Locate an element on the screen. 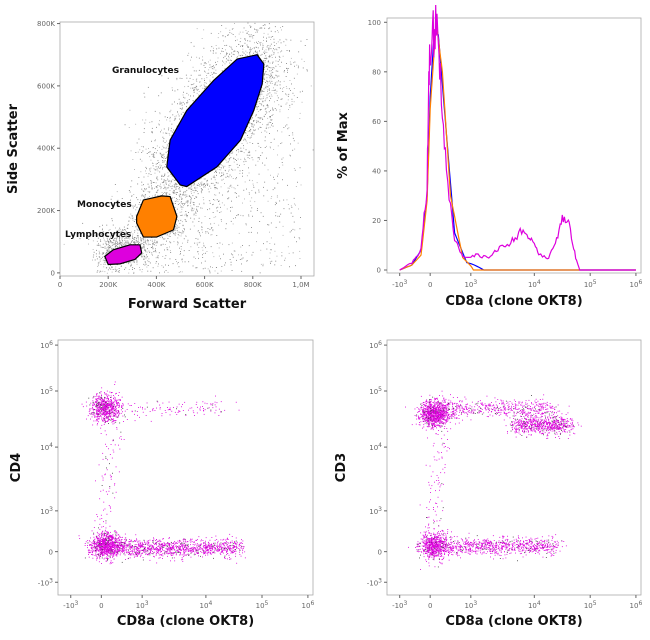 The height and width of the screenshot is (640, 650). x-tick-label: 1,0M is located at coordinates (300, 285).